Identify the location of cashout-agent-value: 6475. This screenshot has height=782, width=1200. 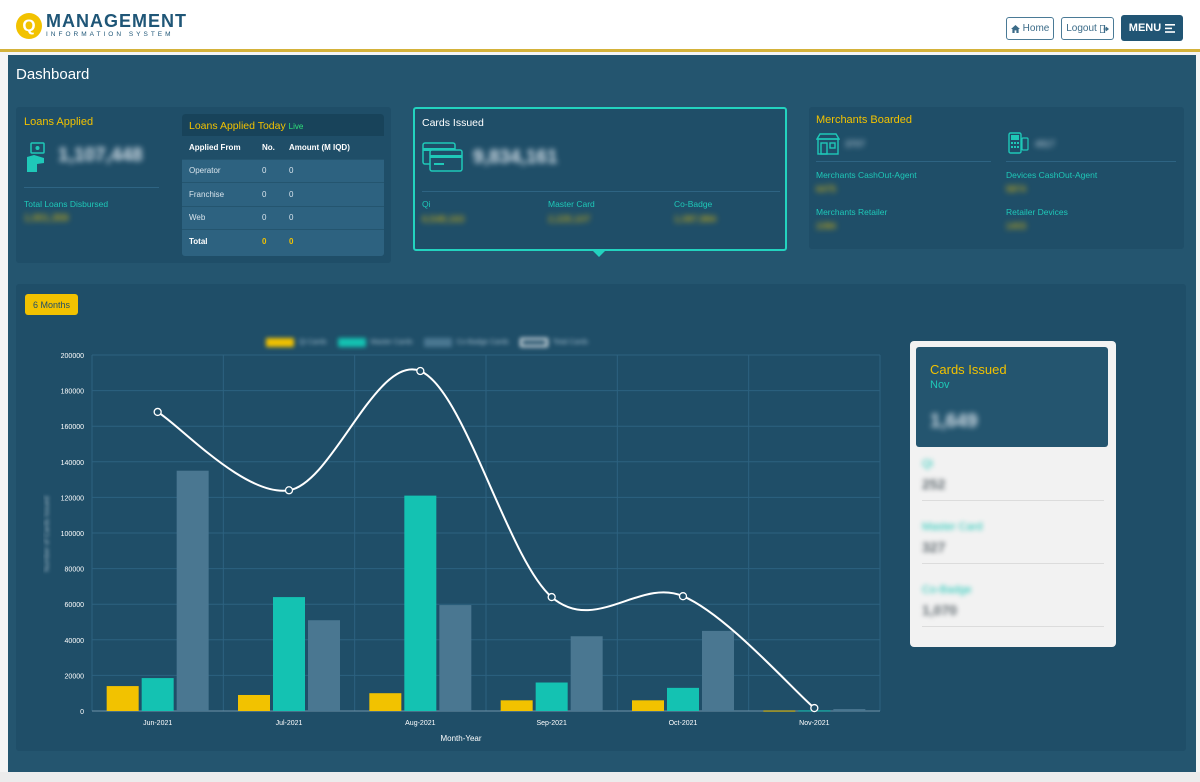
(826, 189).